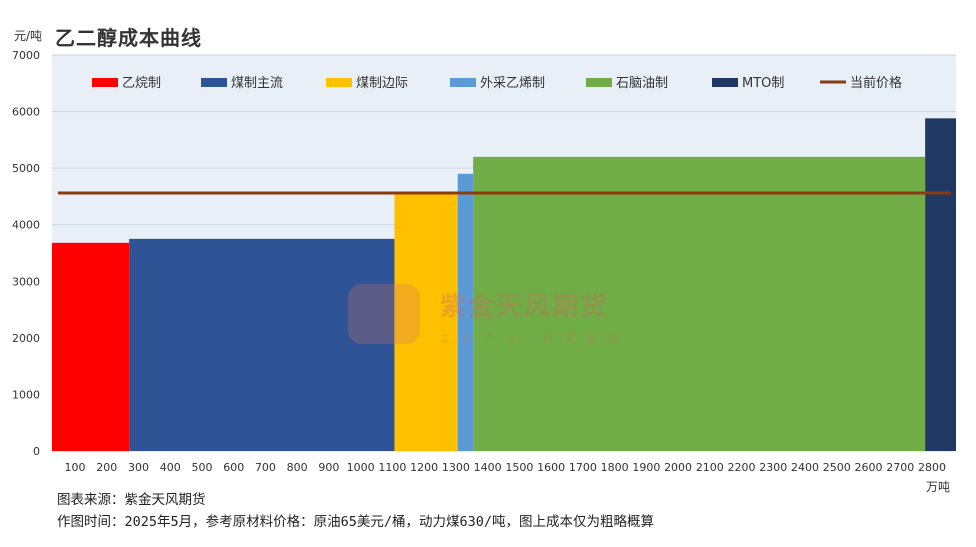  What do you see at coordinates (932, 467) in the screenshot?
I see `x-tick-label: 2800` at bounding box center [932, 467].